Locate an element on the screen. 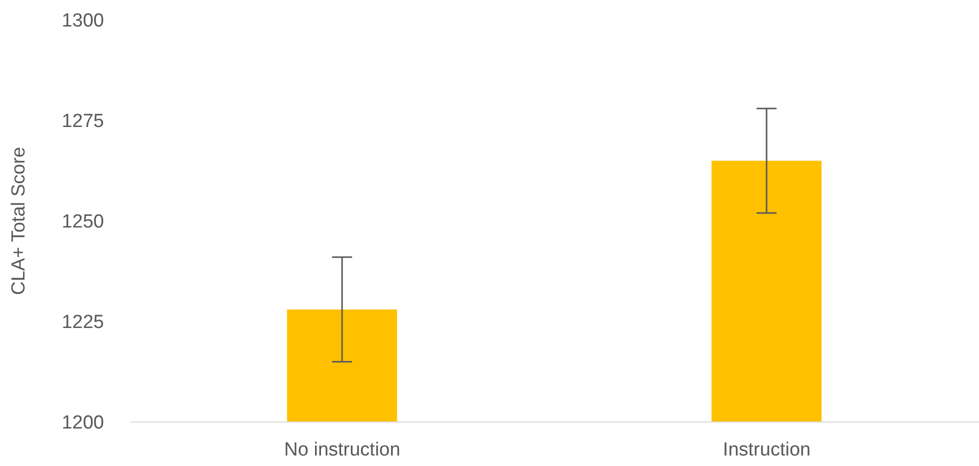 Image resolution: width=979 pixels, height=466 pixels. x-tick-label: Instruction is located at coordinates (766, 449).